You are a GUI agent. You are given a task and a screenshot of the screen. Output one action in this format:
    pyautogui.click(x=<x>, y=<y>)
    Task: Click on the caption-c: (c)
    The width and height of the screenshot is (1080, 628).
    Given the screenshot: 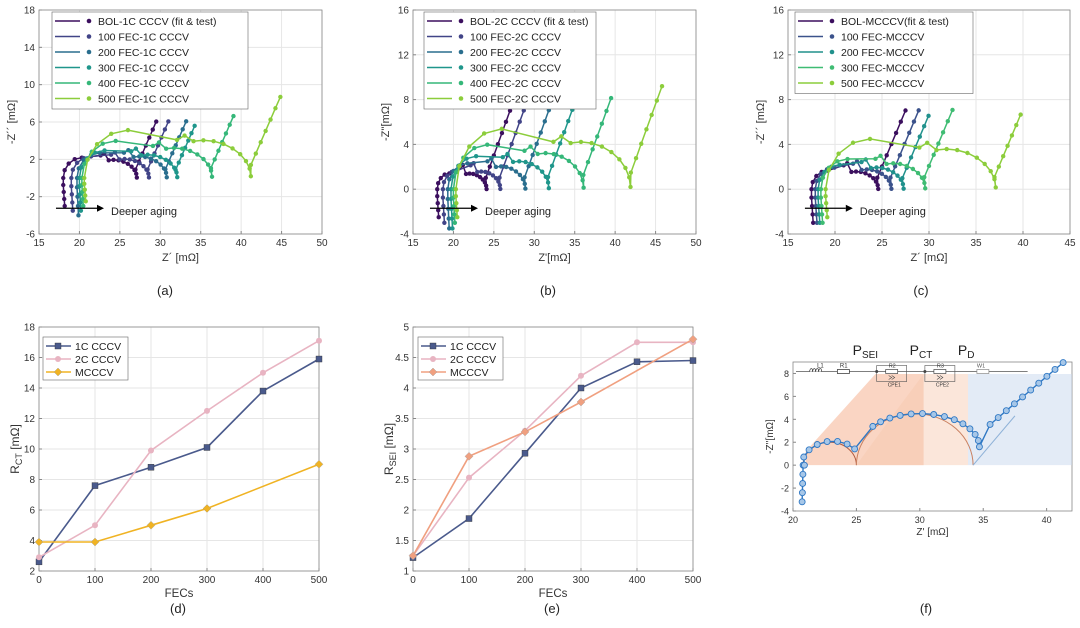 What is the action you would take?
    pyautogui.click(x=921, y=290)
    